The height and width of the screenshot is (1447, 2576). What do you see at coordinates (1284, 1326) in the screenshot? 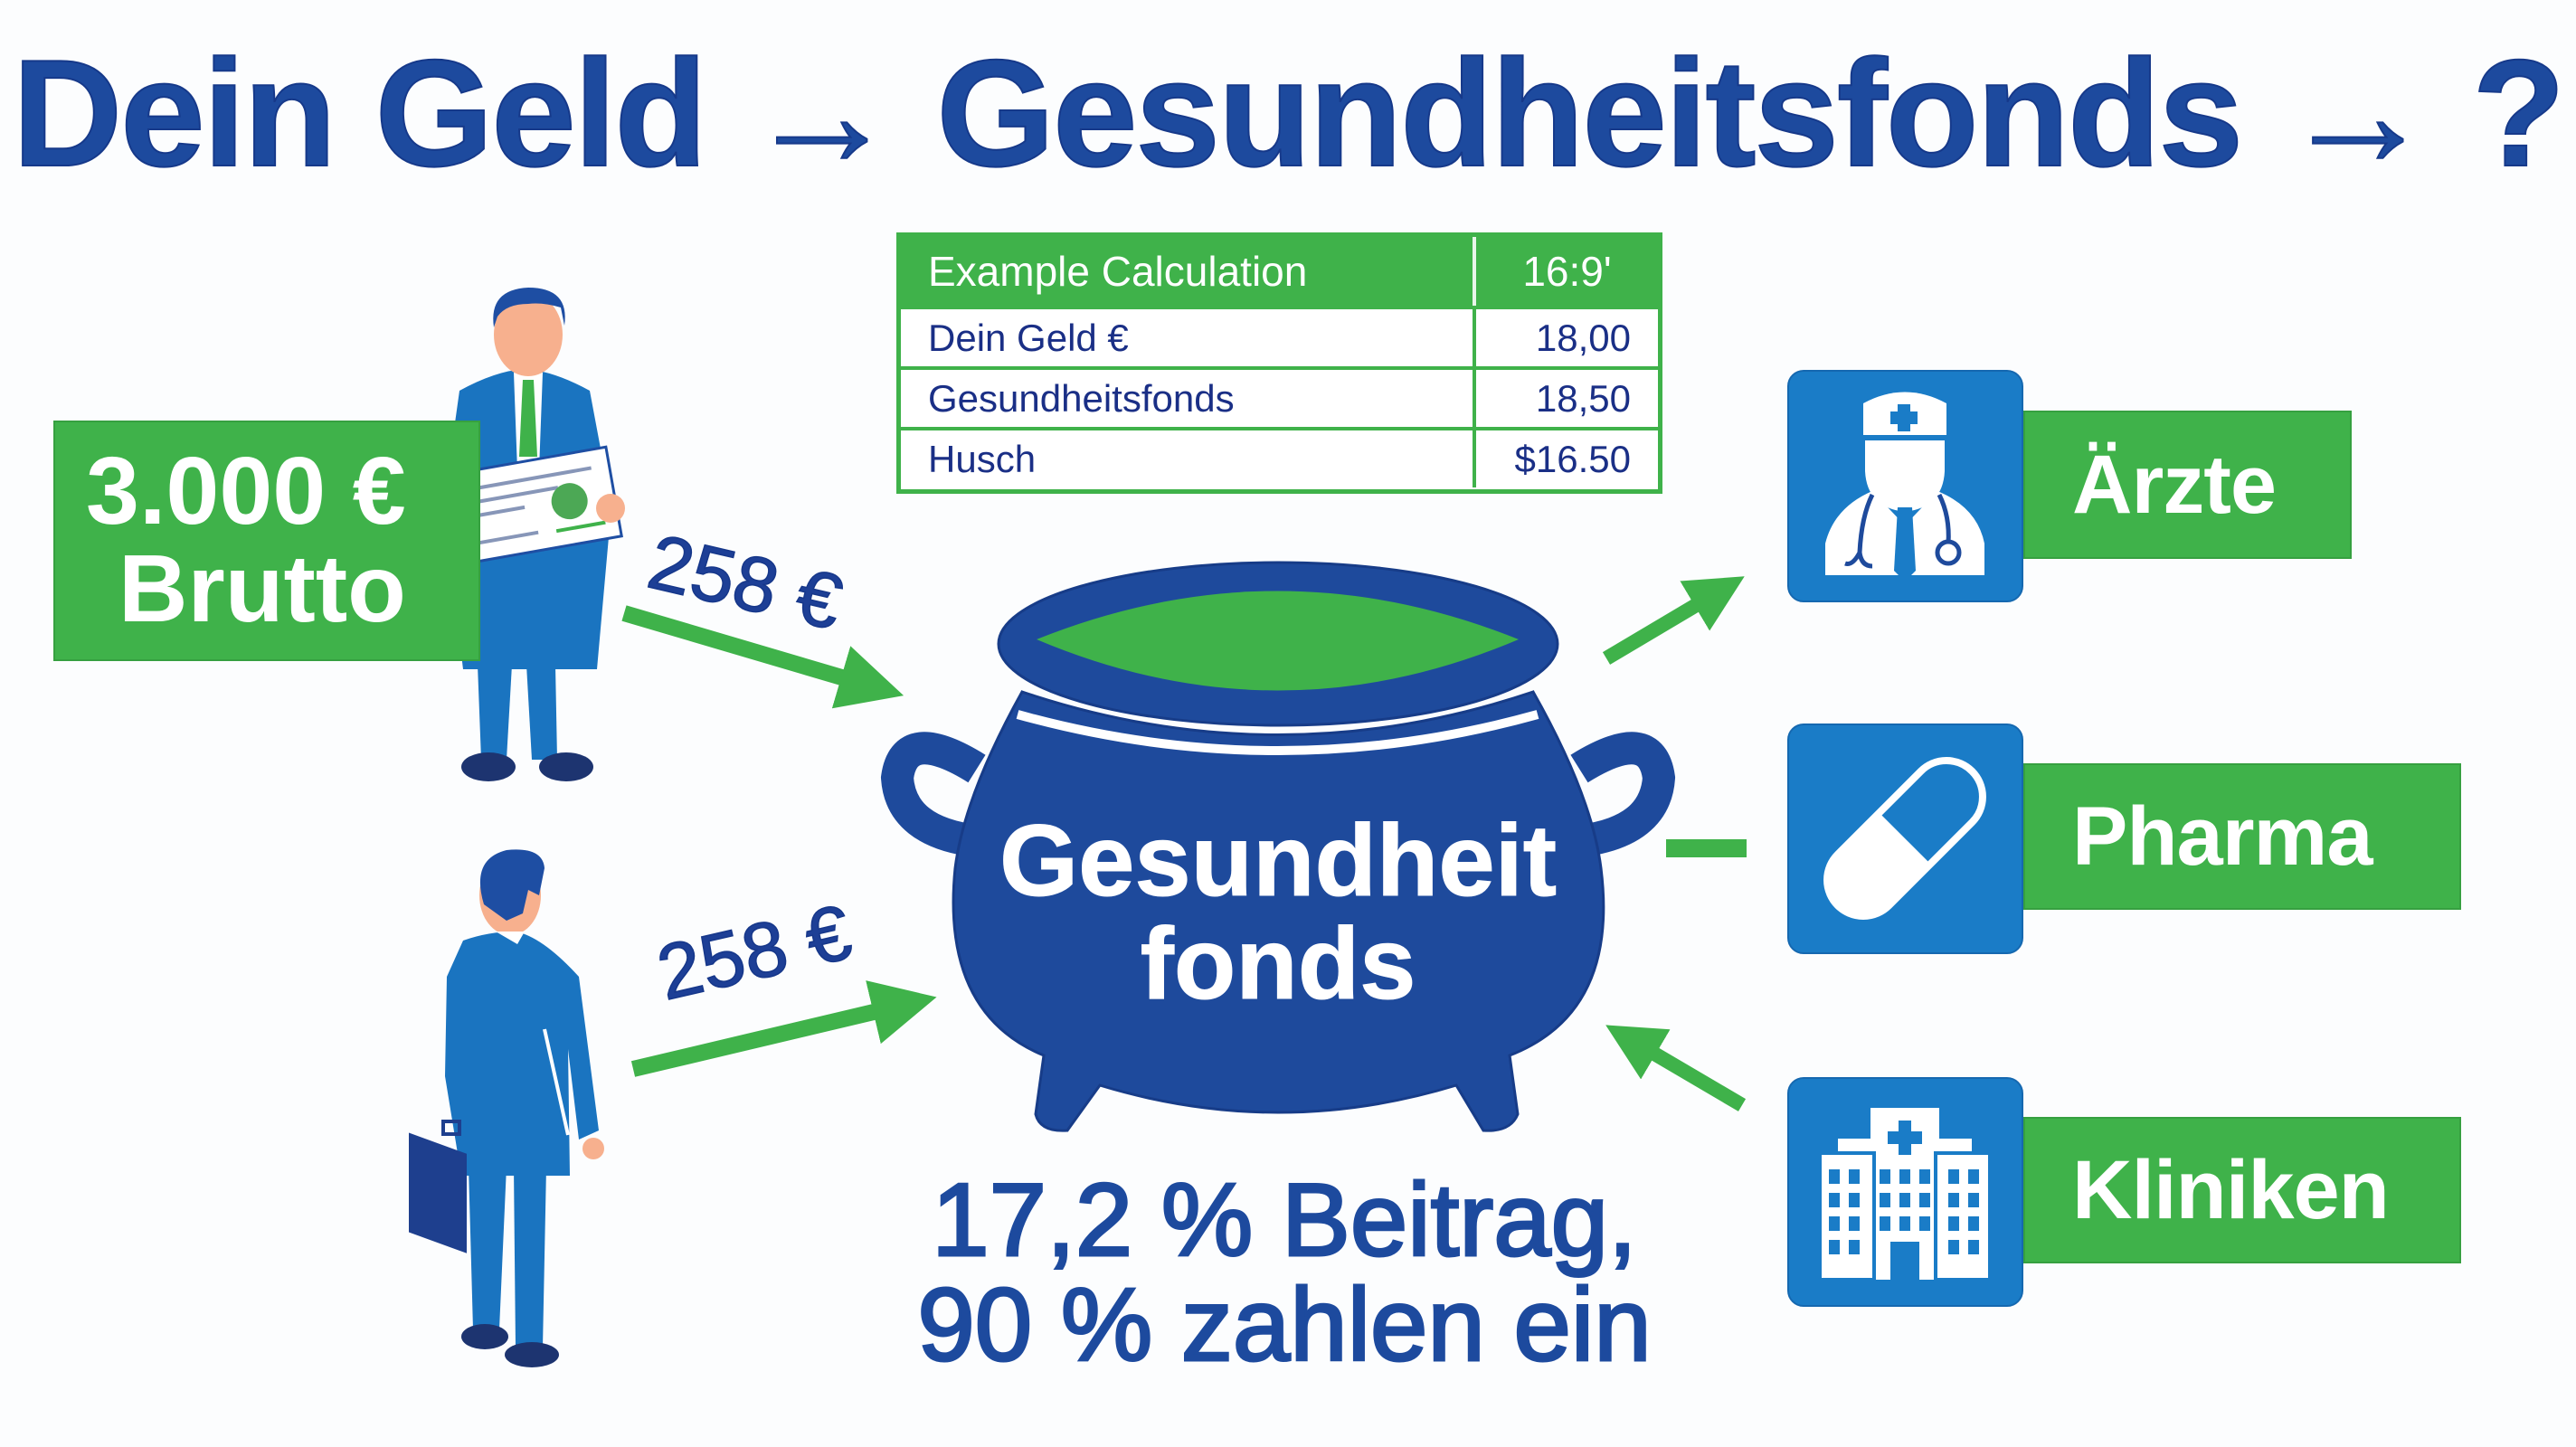
I see `stats-line2: 90 % zahlen ein` at bounding box center [1284, 1326].